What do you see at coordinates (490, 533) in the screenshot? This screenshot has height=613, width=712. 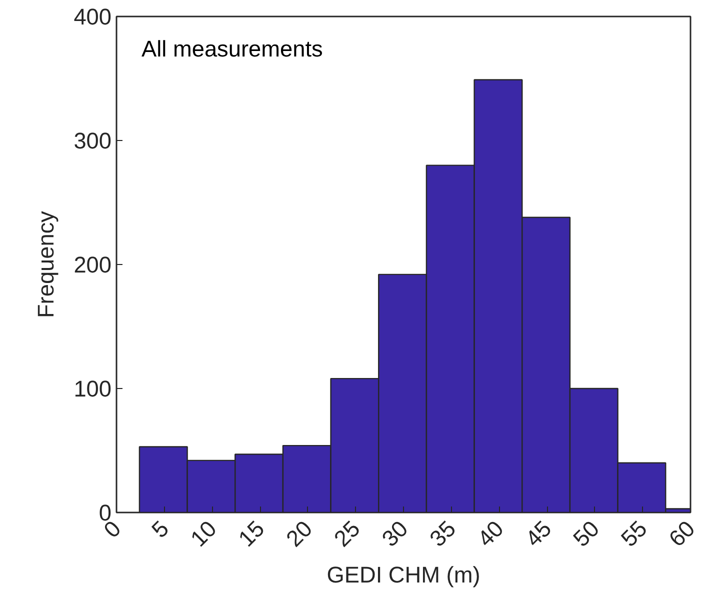 I see `x-tick-label: 40` at bounding box center [490, 533].